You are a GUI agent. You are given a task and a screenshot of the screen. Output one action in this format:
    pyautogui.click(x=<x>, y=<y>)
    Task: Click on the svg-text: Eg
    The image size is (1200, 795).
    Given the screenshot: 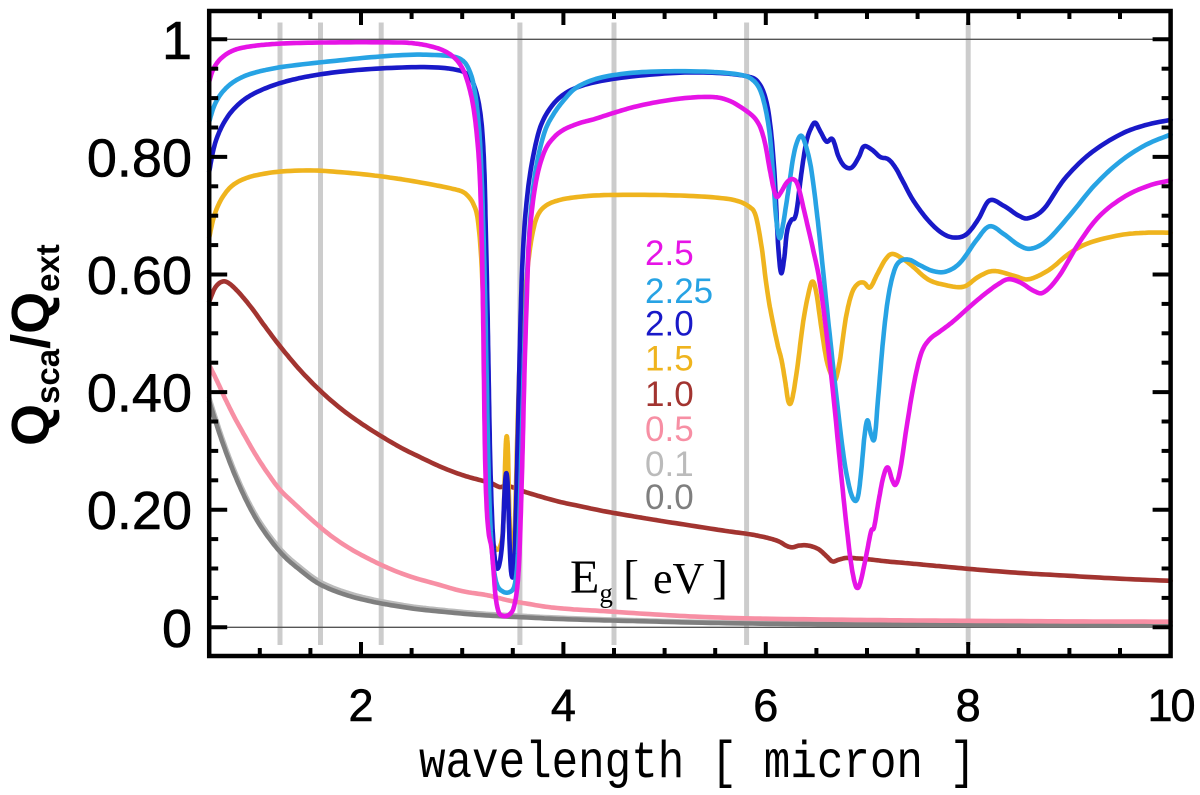 What is the action you would take?
    pyautogui.click(x=591, y=579)
    